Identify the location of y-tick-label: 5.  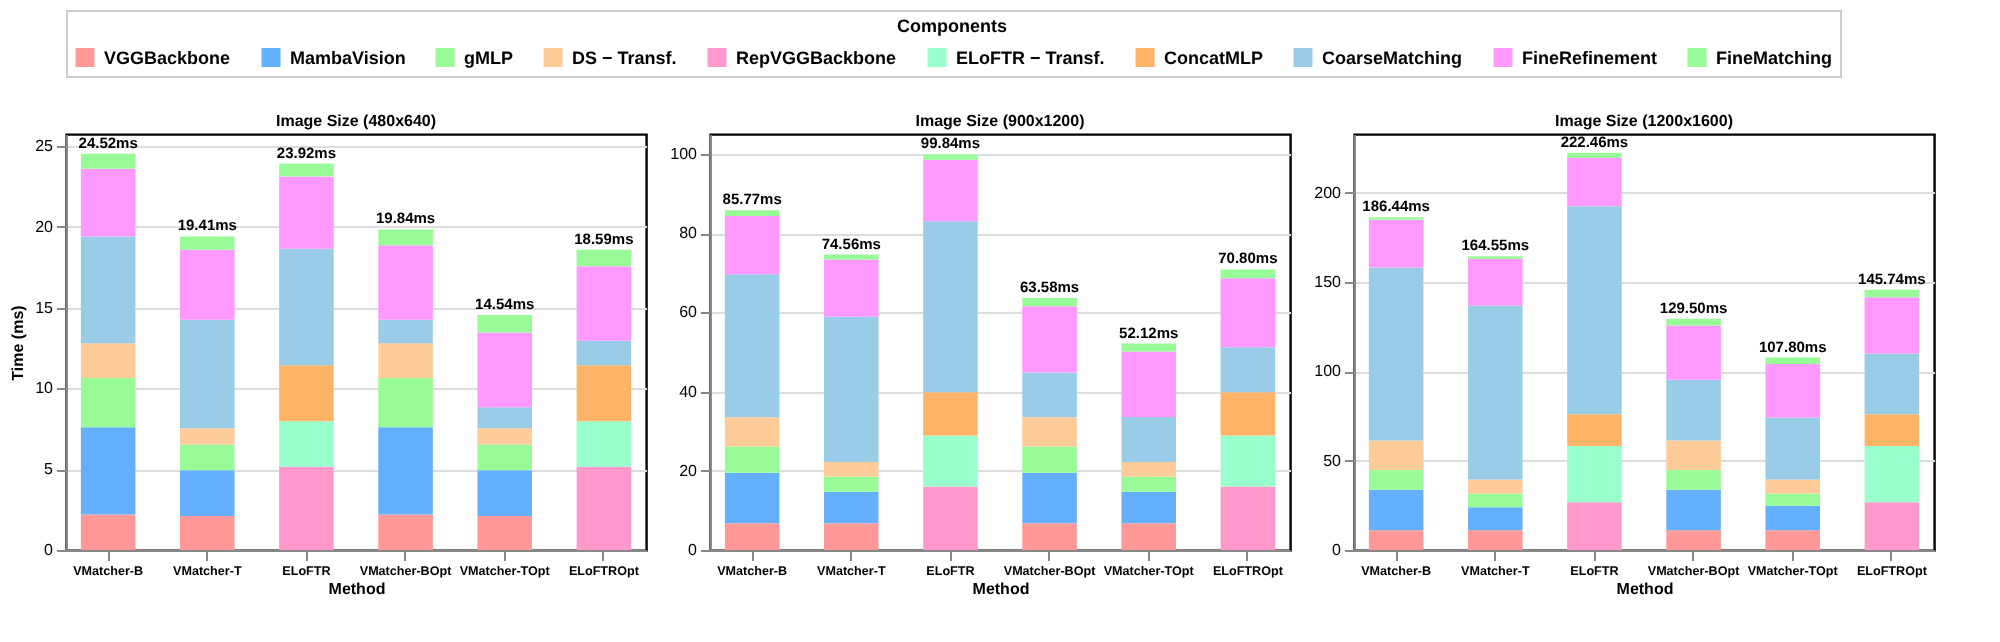
(49, 469).